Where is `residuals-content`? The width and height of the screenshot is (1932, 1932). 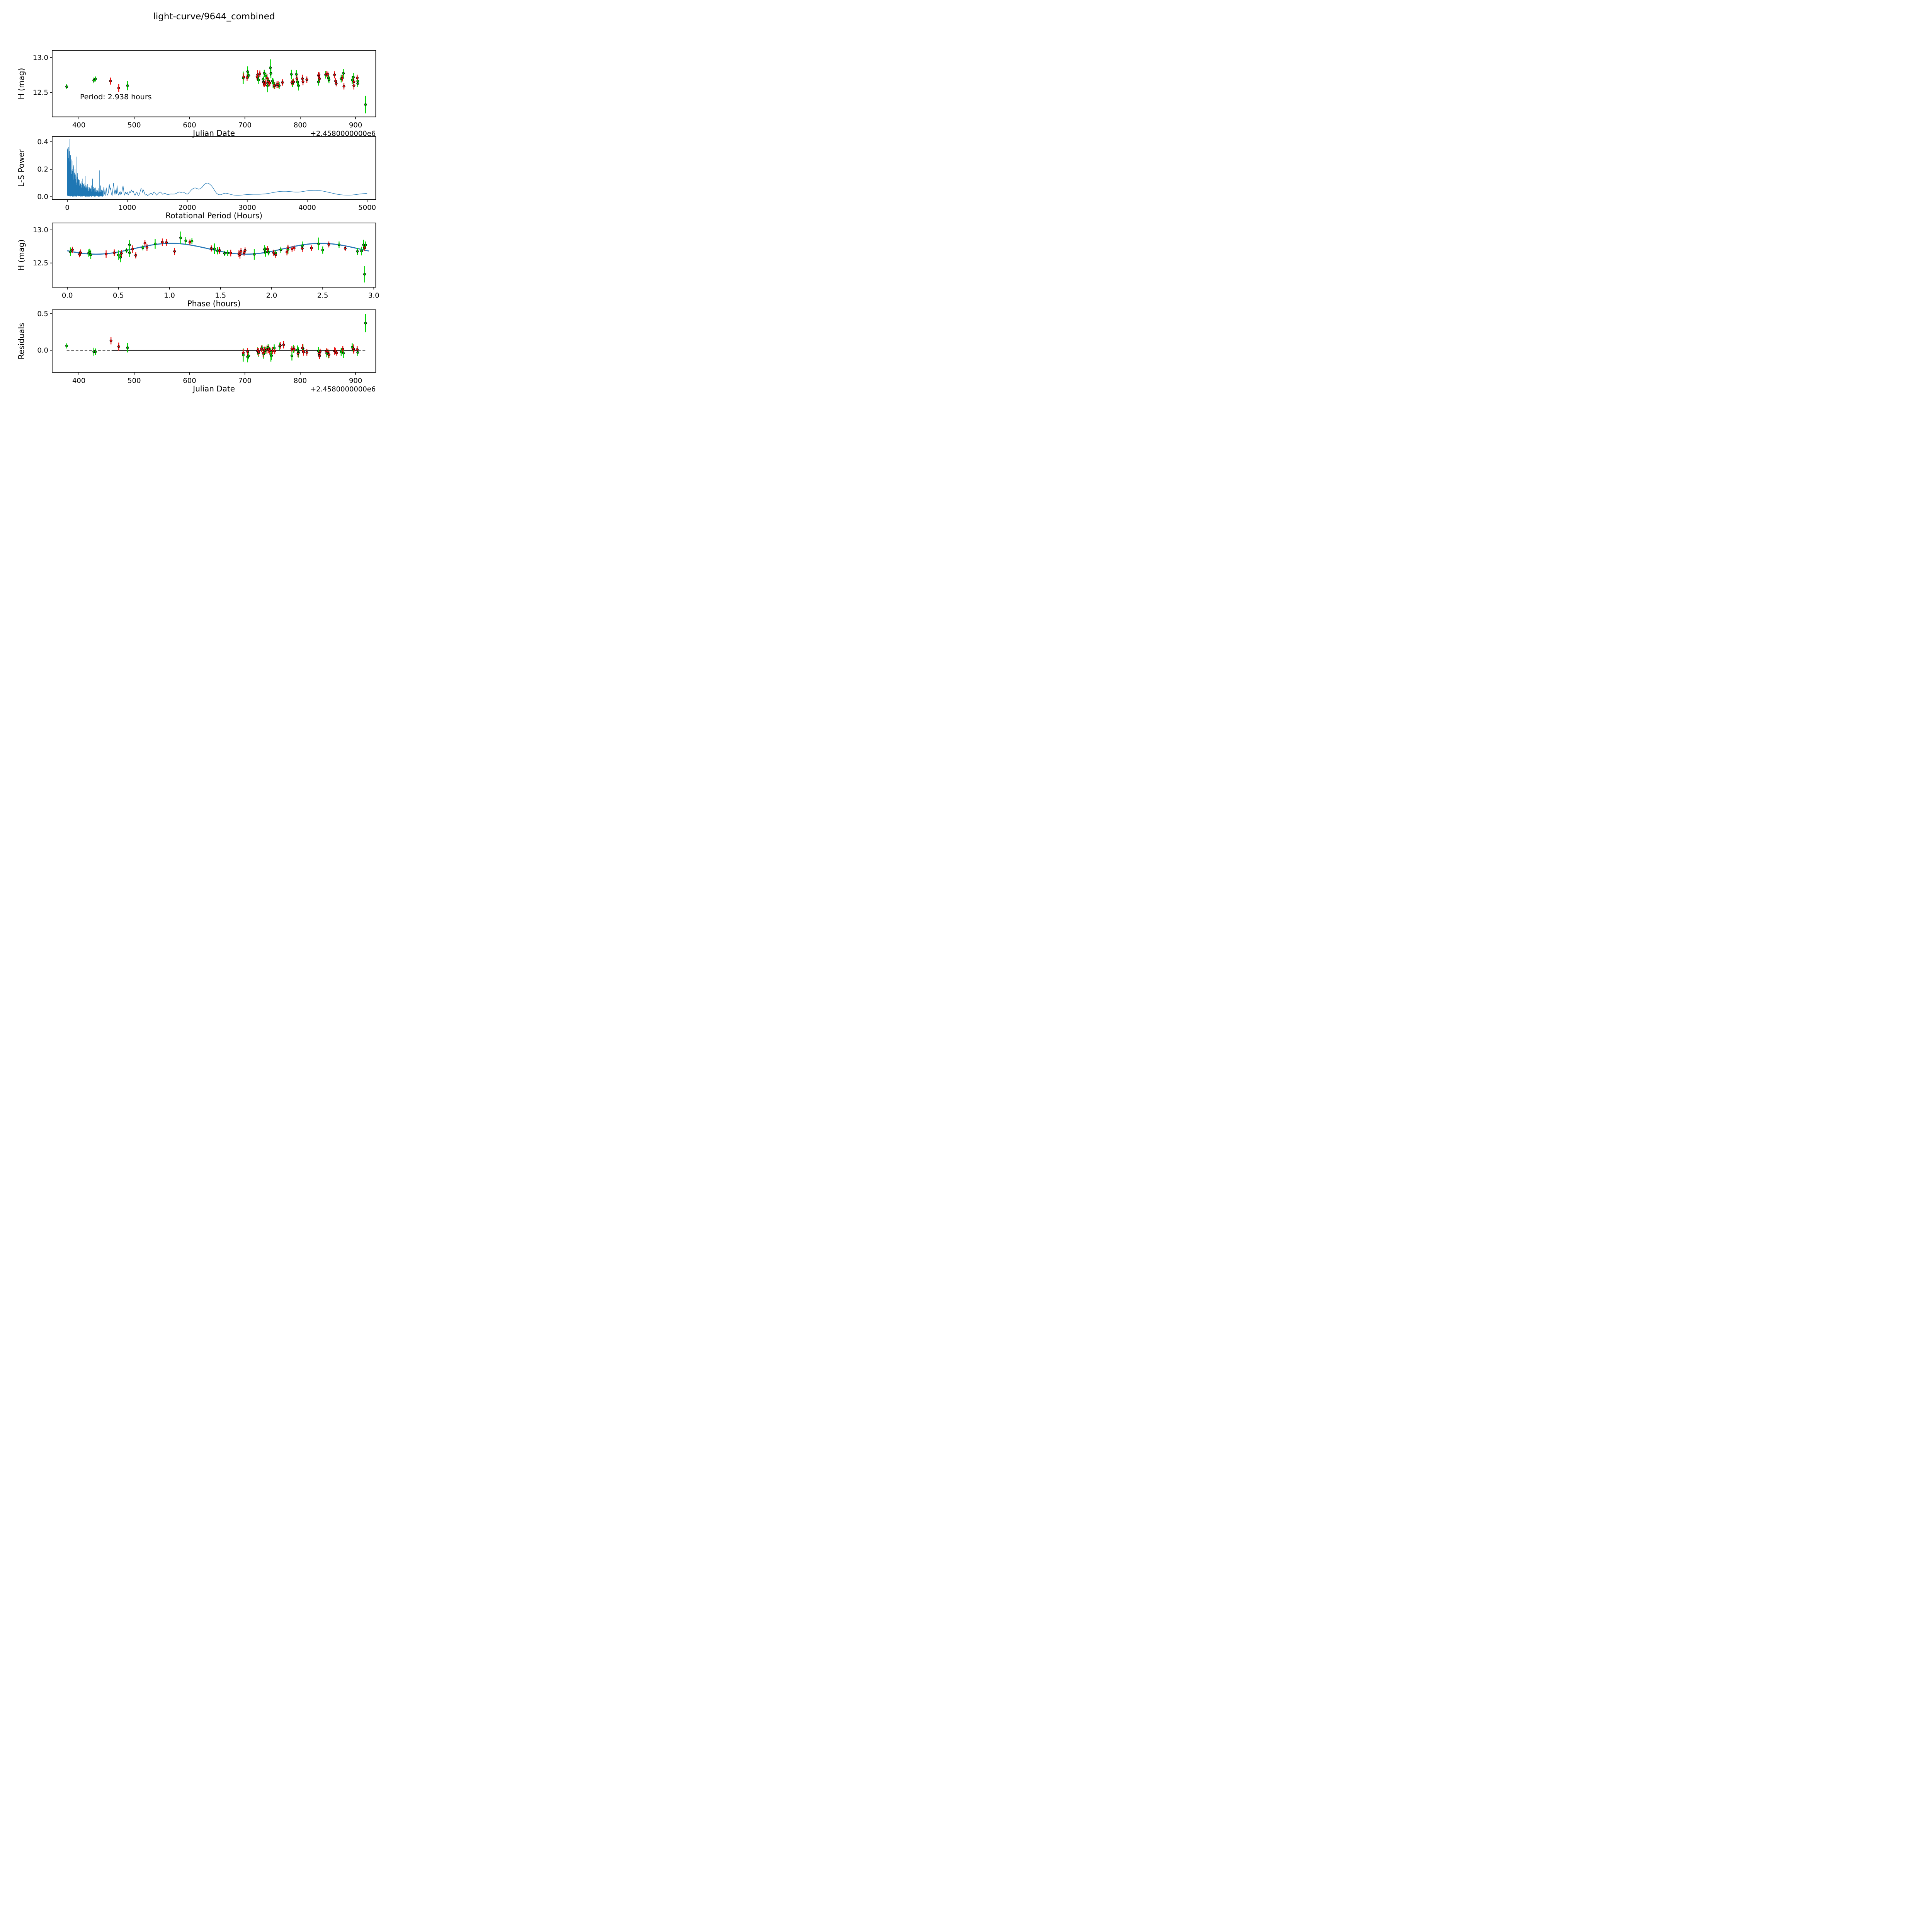
residuals-content is located at coordinates (216, 338).